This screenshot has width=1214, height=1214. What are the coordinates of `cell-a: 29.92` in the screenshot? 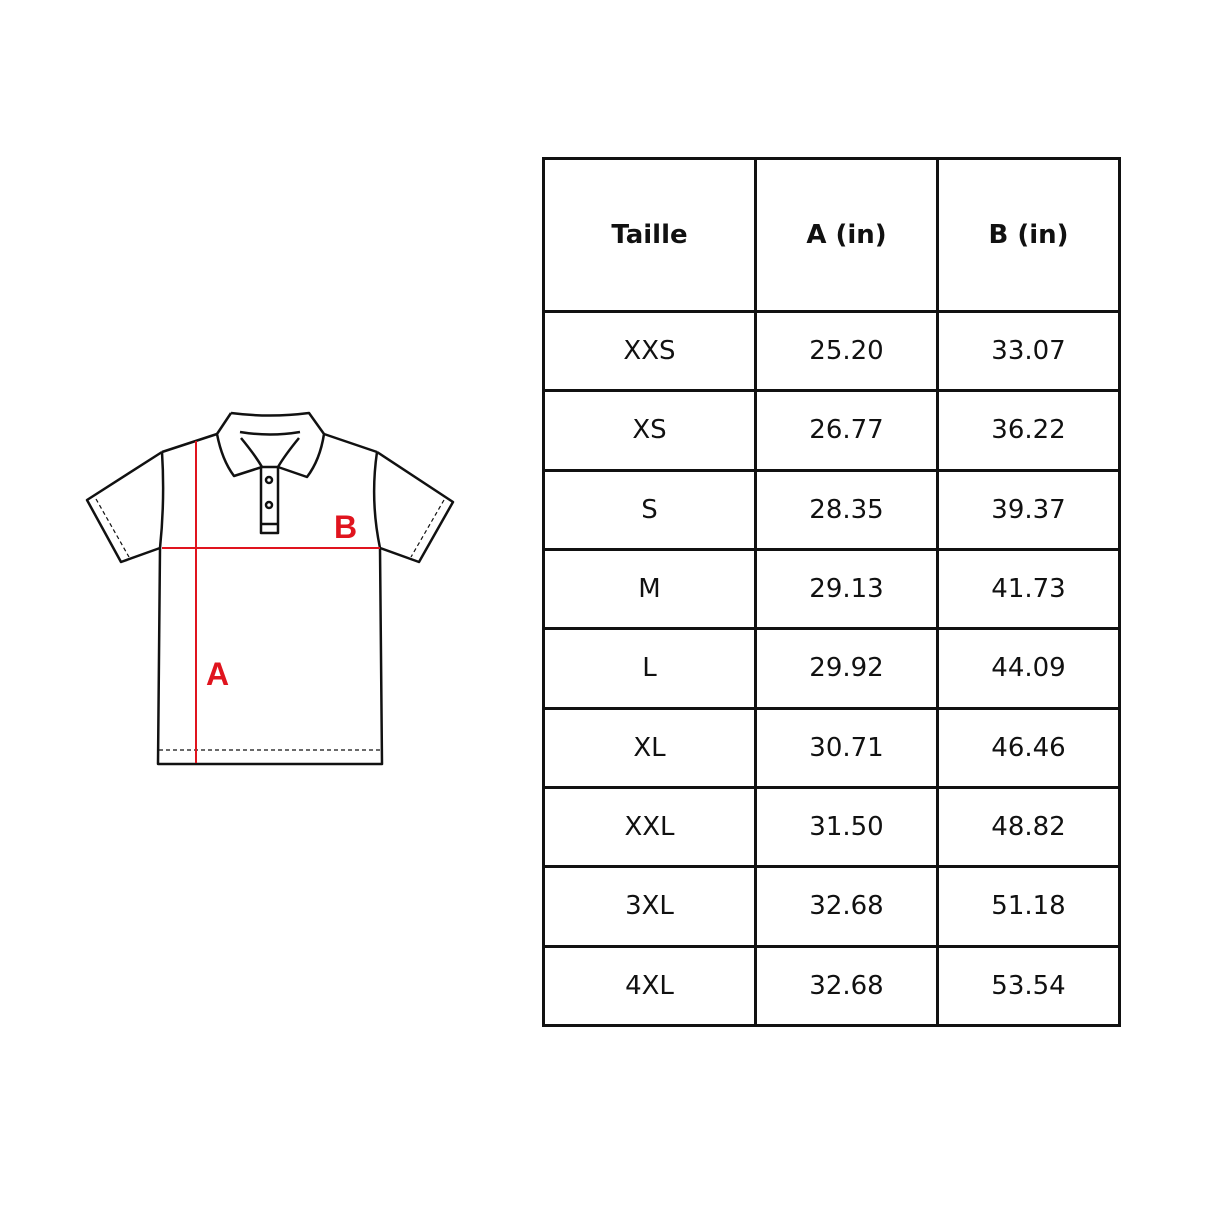 It's located at (846, 668).